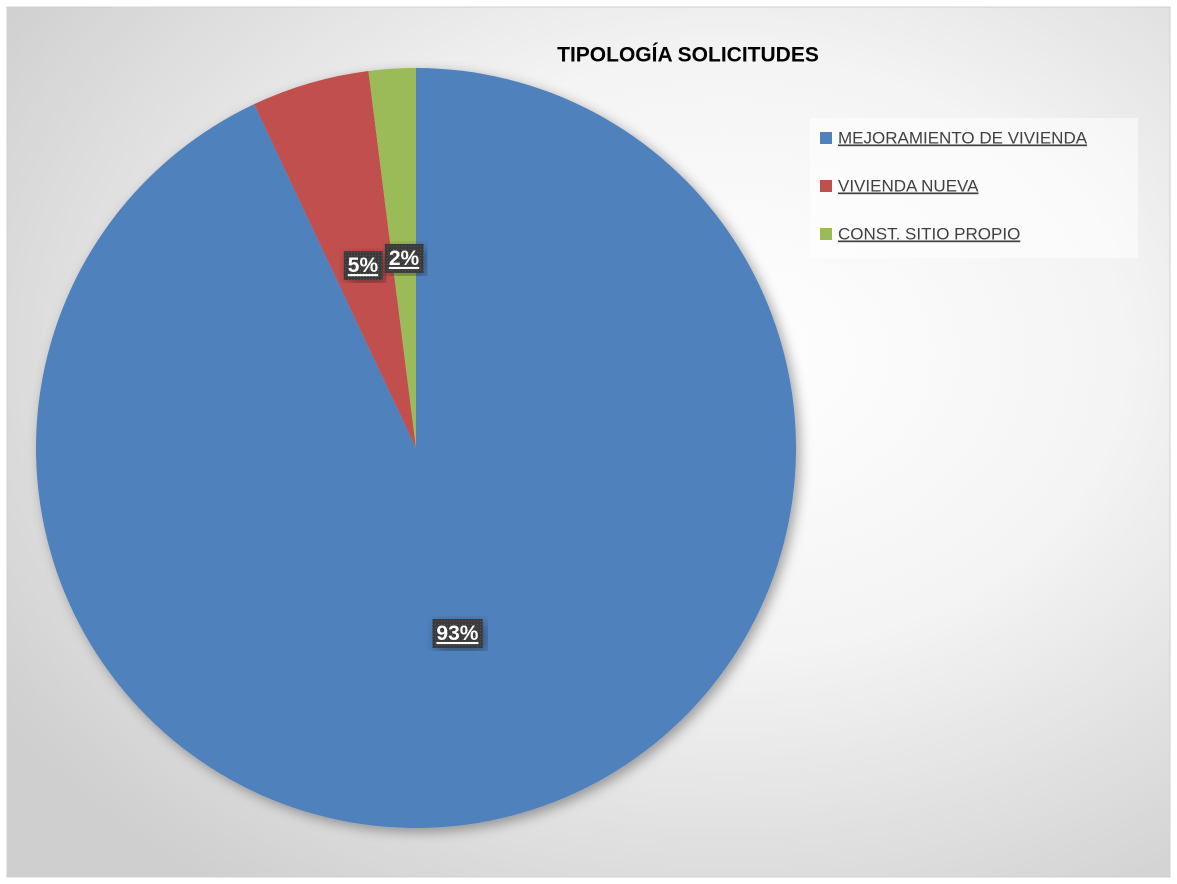  I want to click on legend-label: VIVIENDA NUEVA, so click(908, 185).